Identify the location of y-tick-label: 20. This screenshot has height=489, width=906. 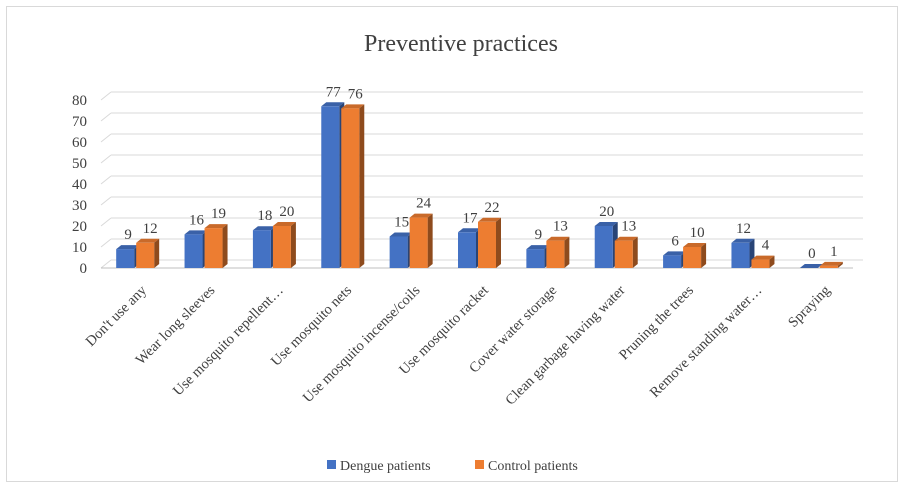
(79, 227).